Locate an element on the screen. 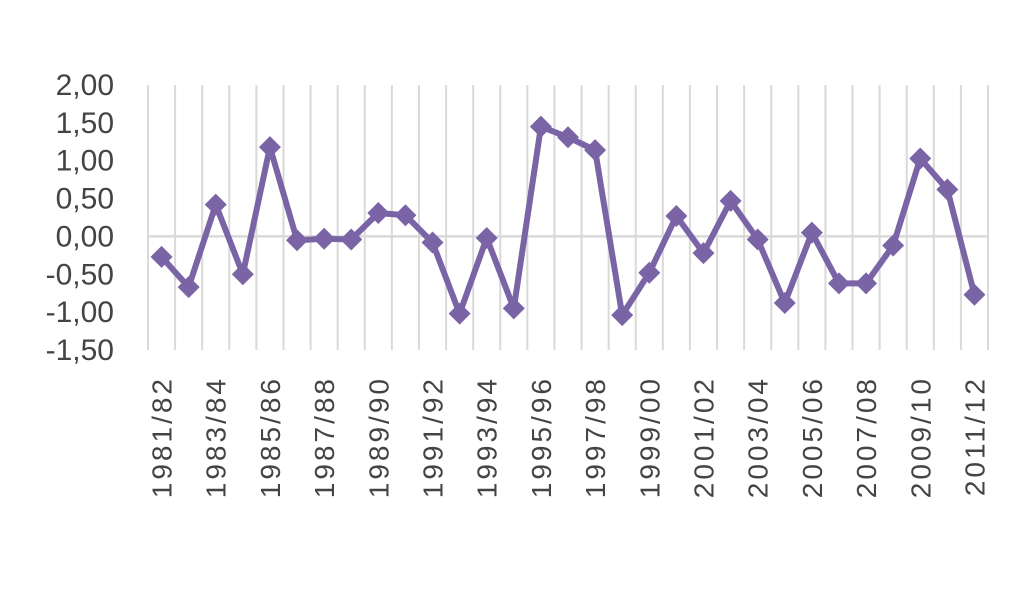  y-tick-label: -0,50 is located at coordinates (80, 274).